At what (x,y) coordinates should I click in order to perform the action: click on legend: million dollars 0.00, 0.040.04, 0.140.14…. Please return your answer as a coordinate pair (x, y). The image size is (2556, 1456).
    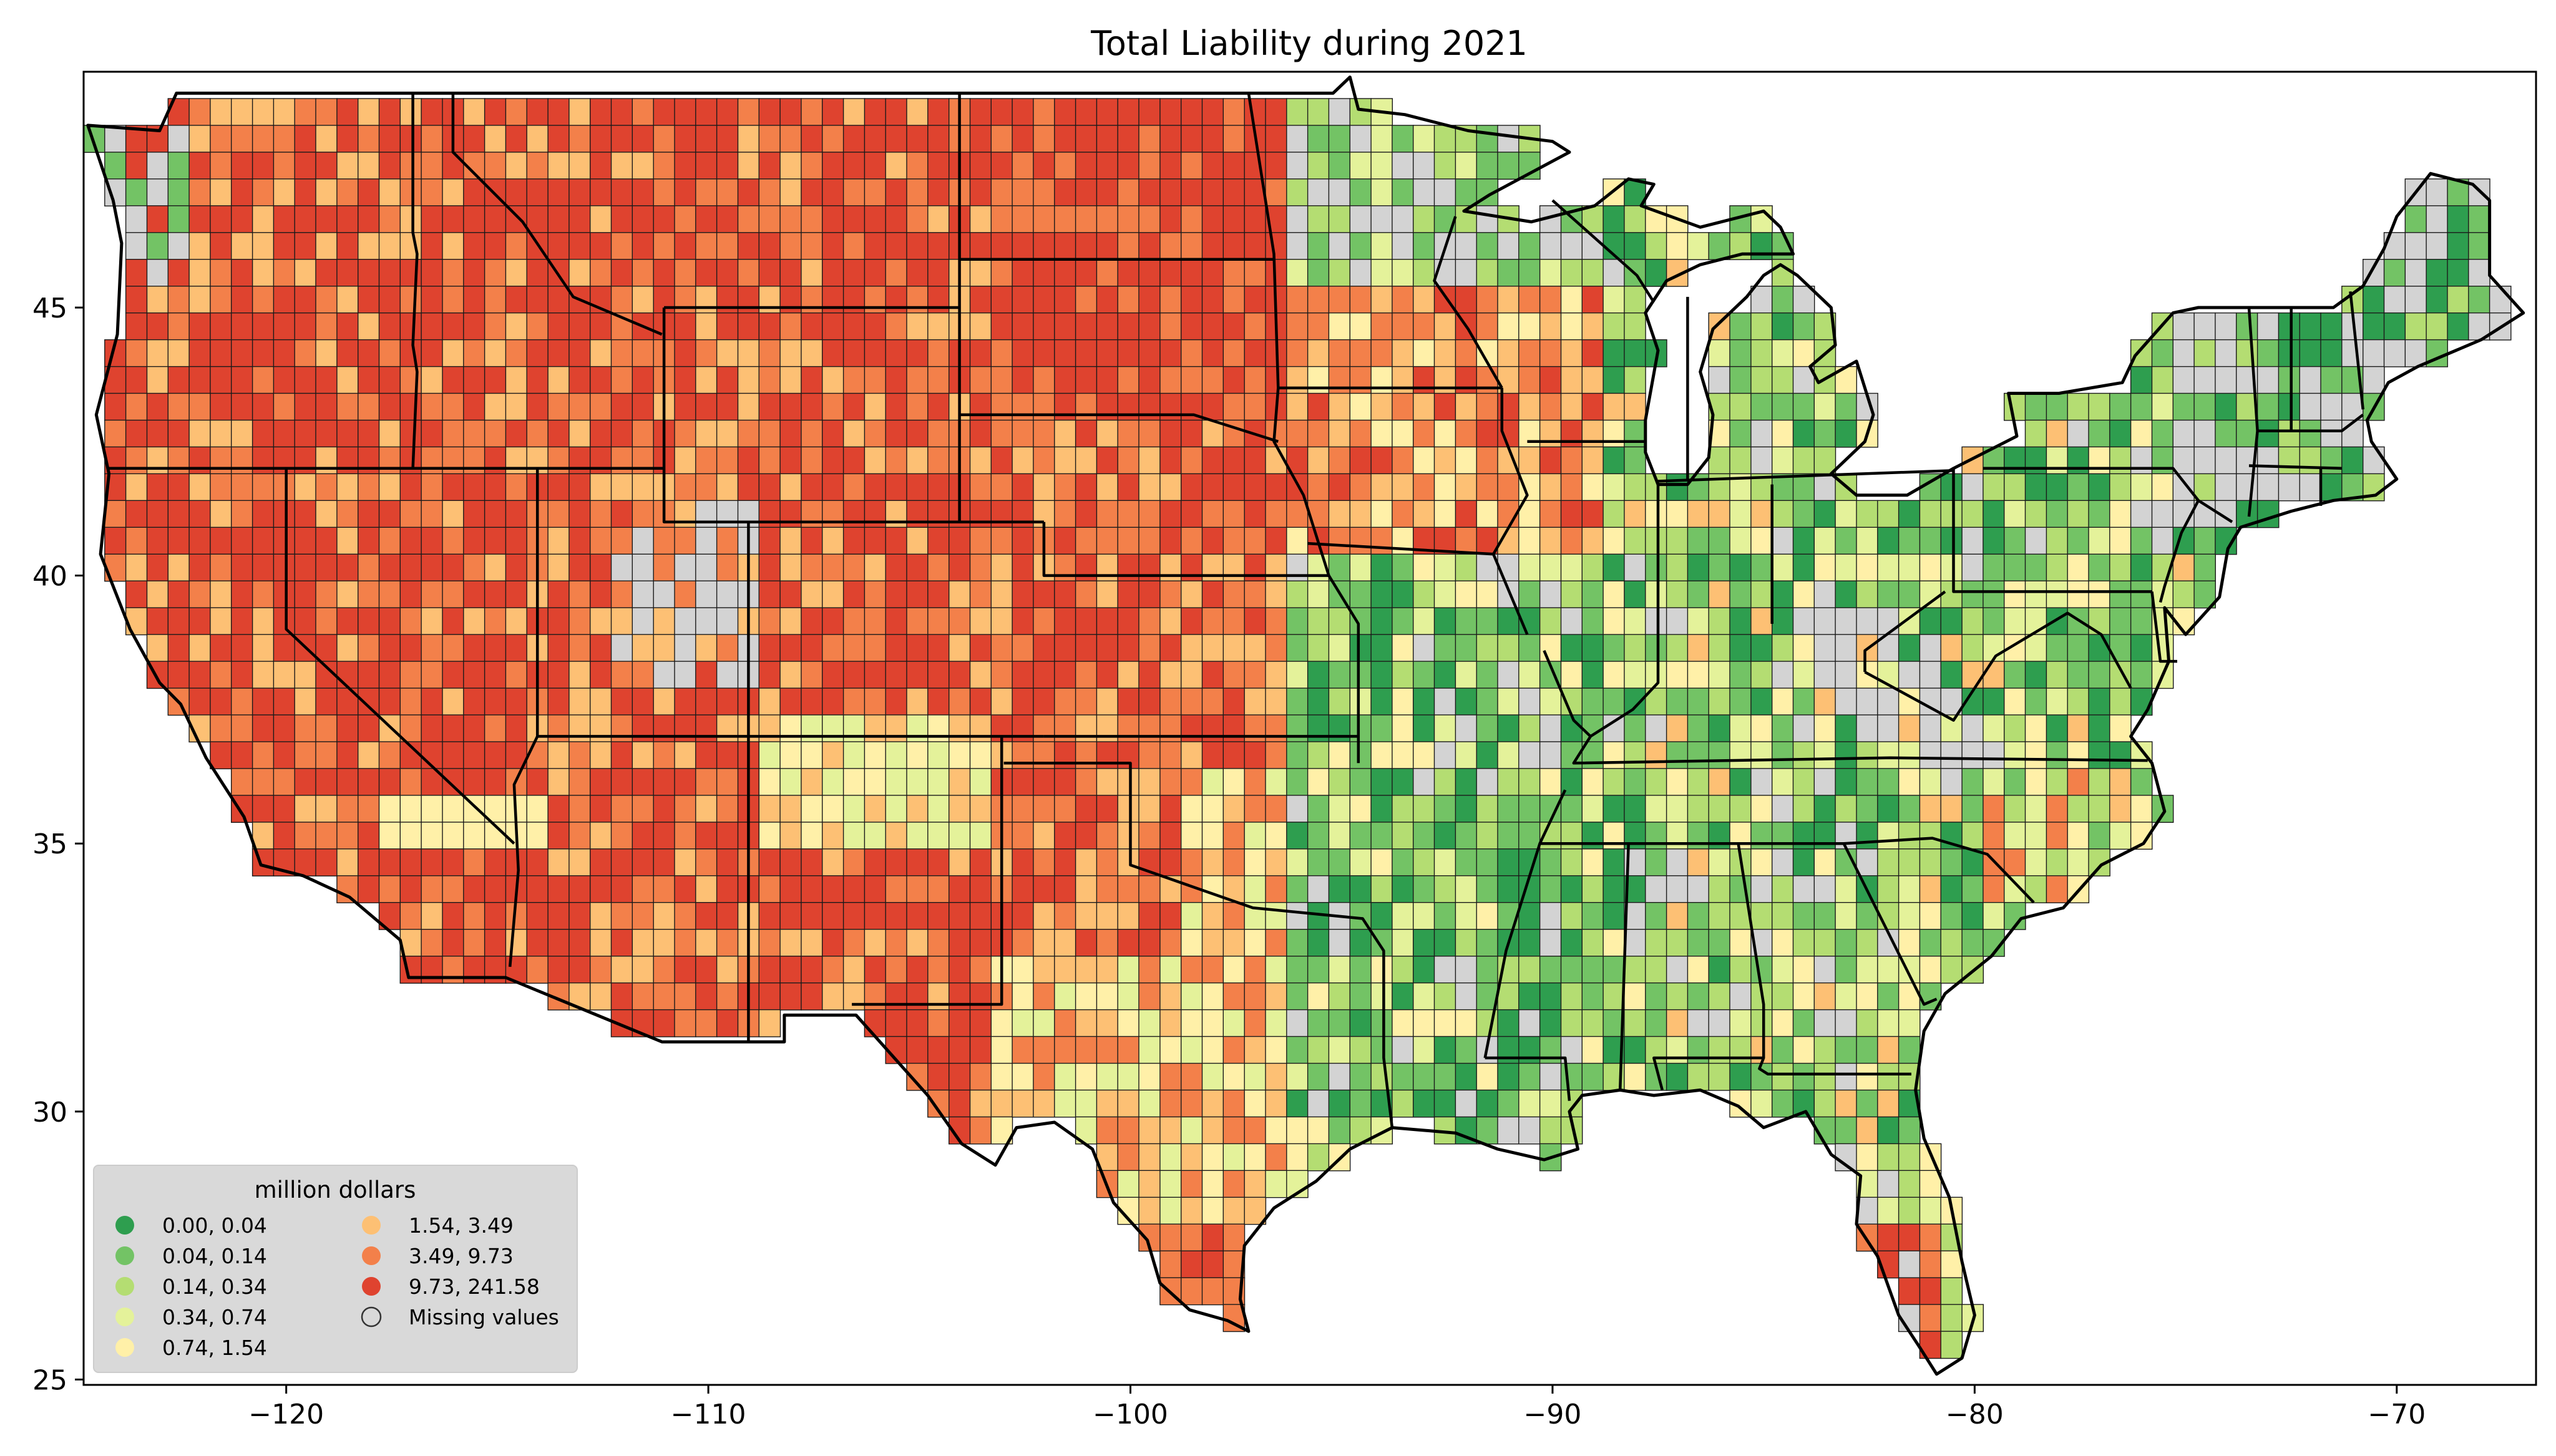
    Looking at the image, I should click on (335, 1269).